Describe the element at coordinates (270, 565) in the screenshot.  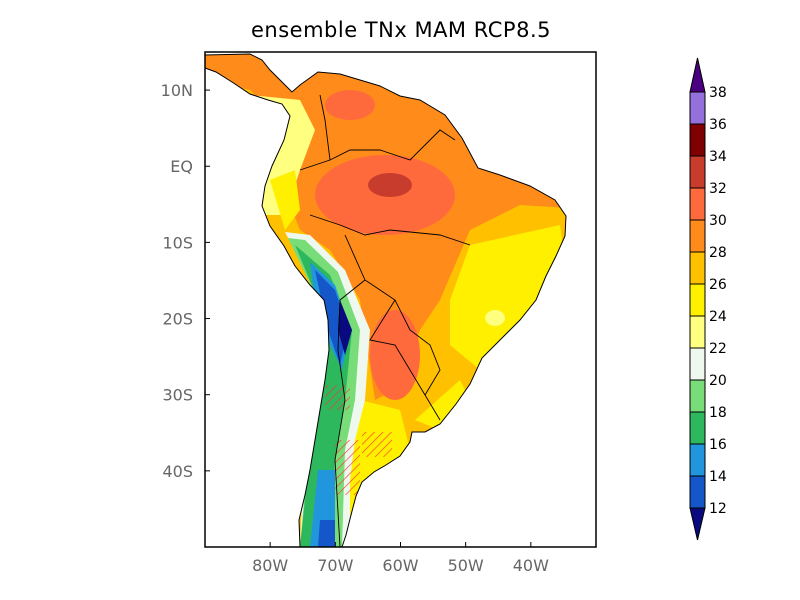
I see `lon-tick-label: 80W` at that location.